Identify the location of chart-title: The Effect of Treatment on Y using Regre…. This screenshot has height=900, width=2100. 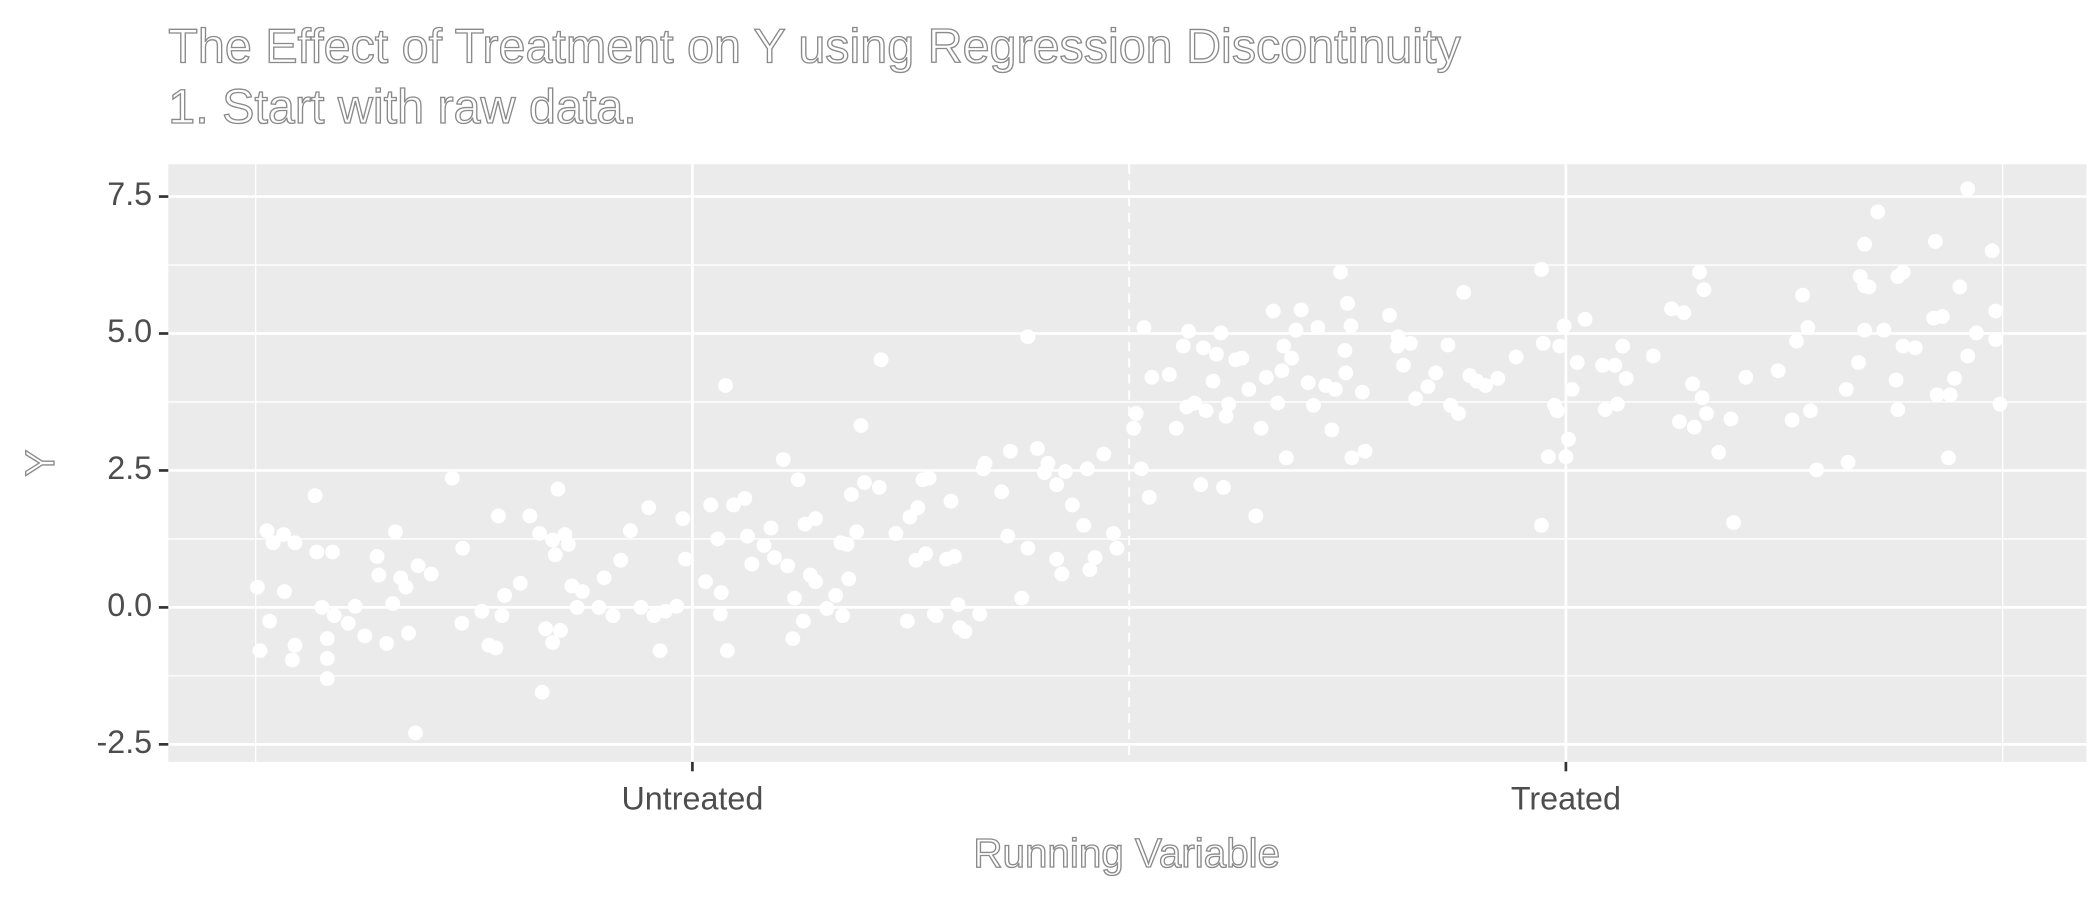
(814, 47).